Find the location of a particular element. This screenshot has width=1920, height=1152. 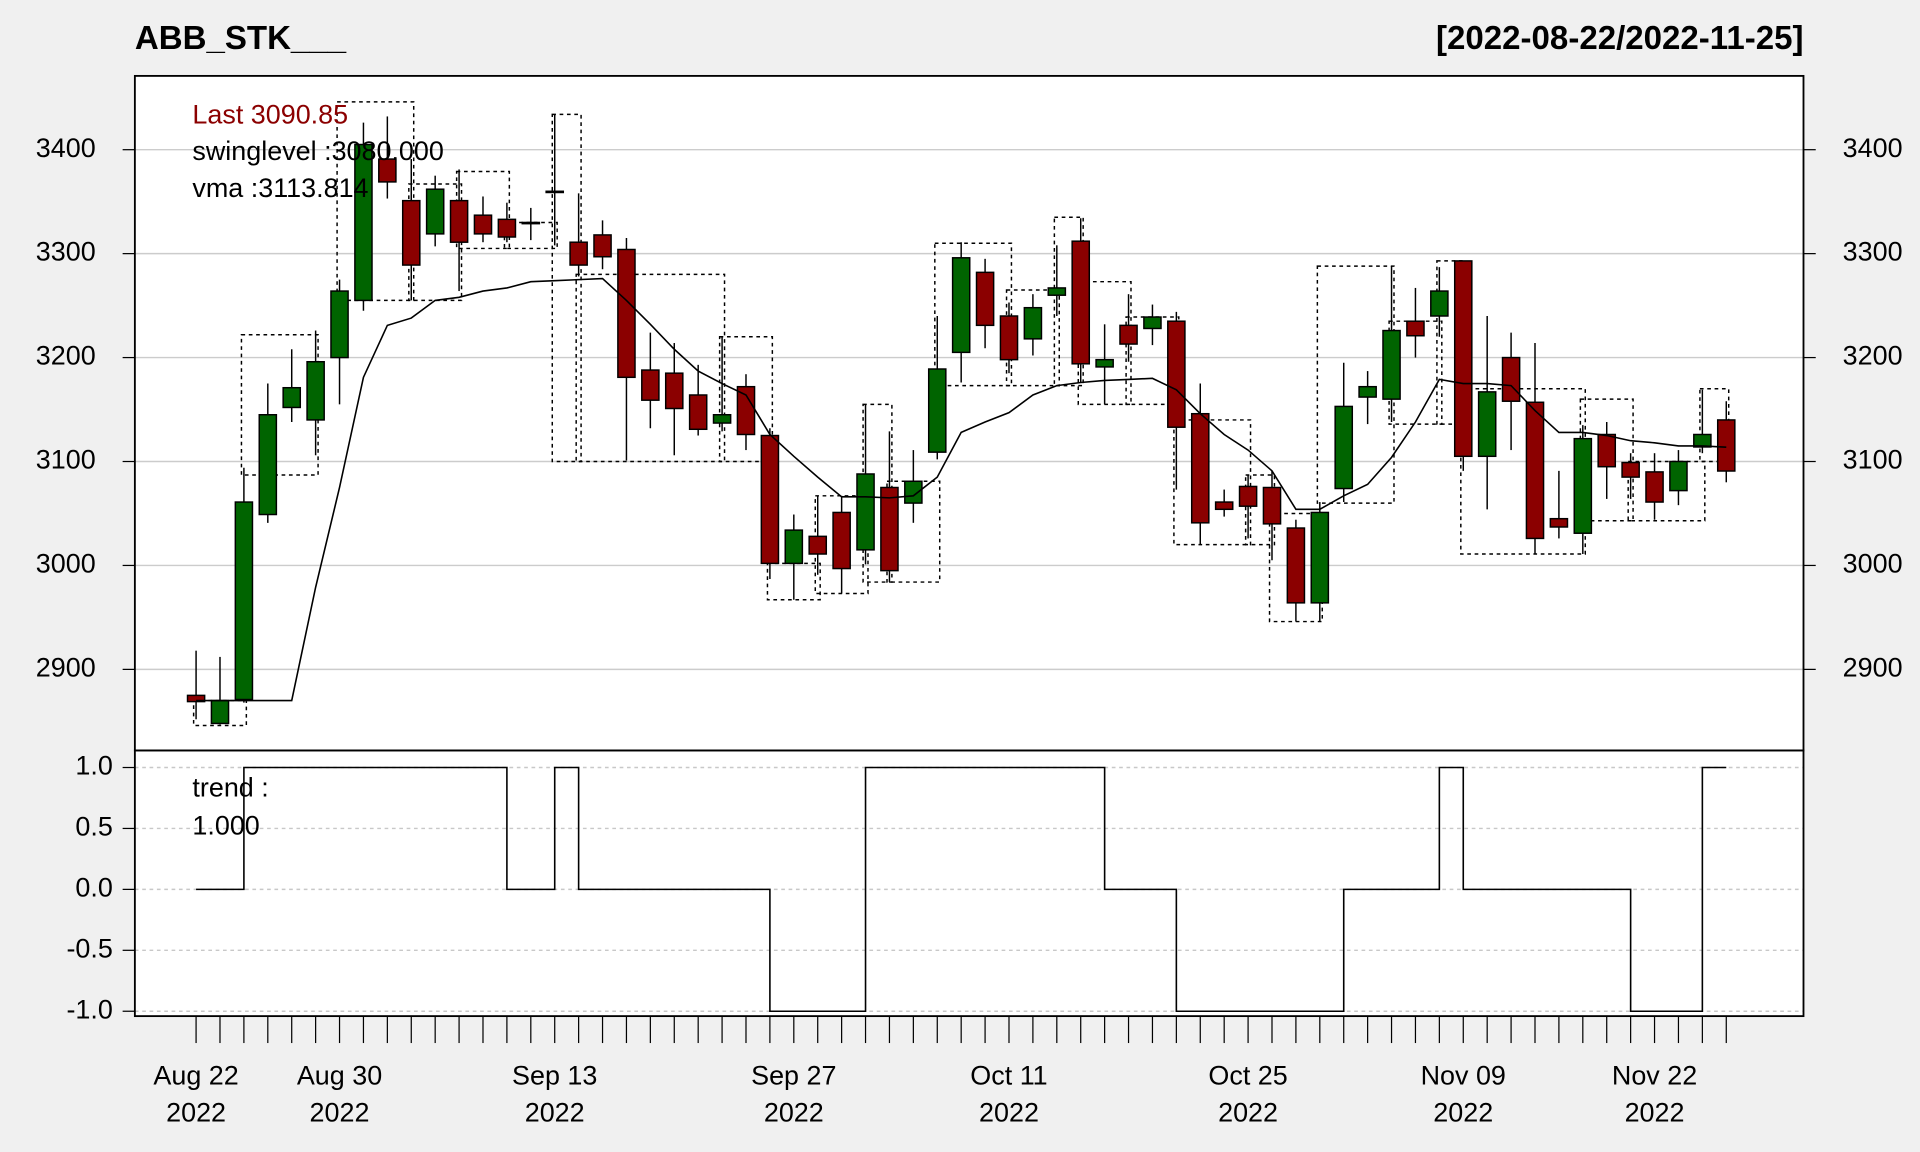

y-tick-label: 3100 is located at coordinates (66, 460).